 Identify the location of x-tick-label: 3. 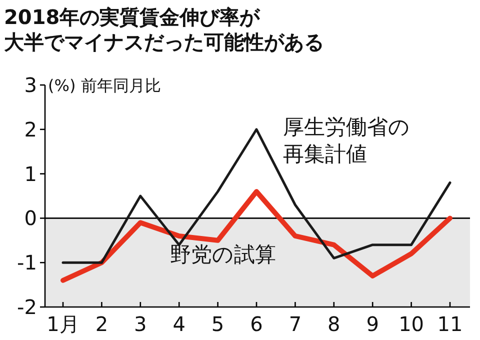
(140, 324).